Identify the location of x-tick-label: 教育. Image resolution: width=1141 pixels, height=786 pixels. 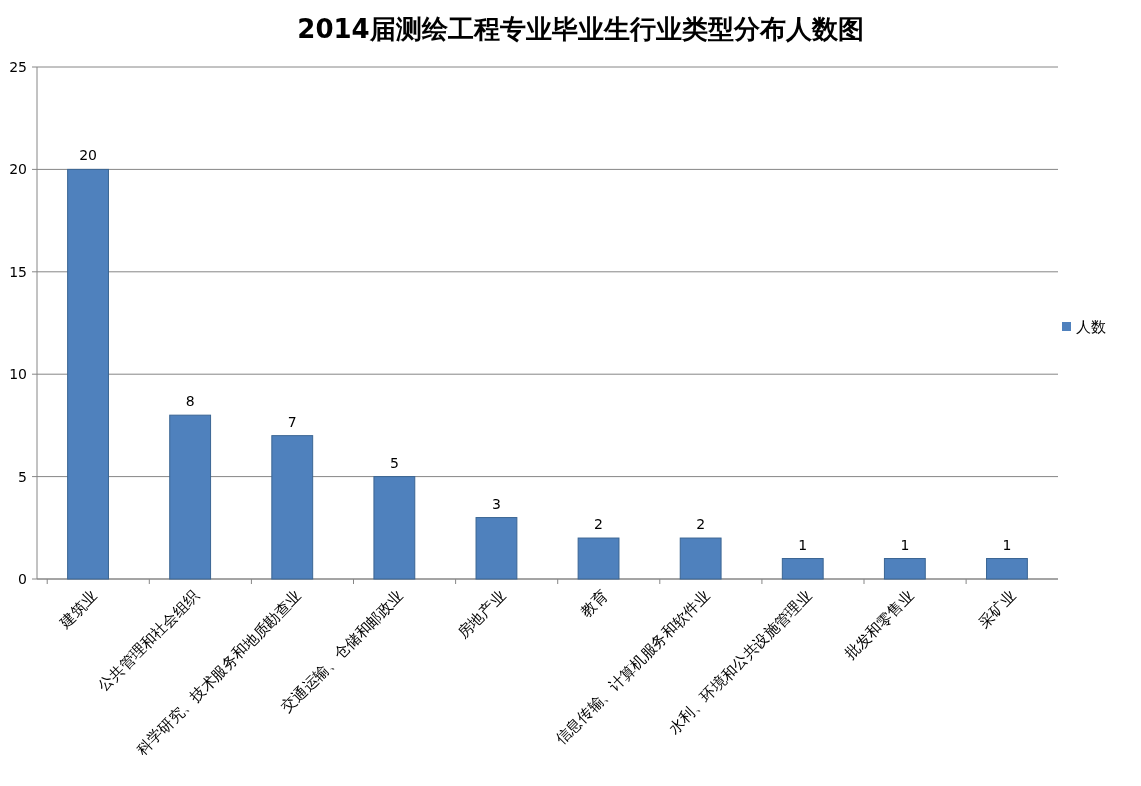
(594, 603).